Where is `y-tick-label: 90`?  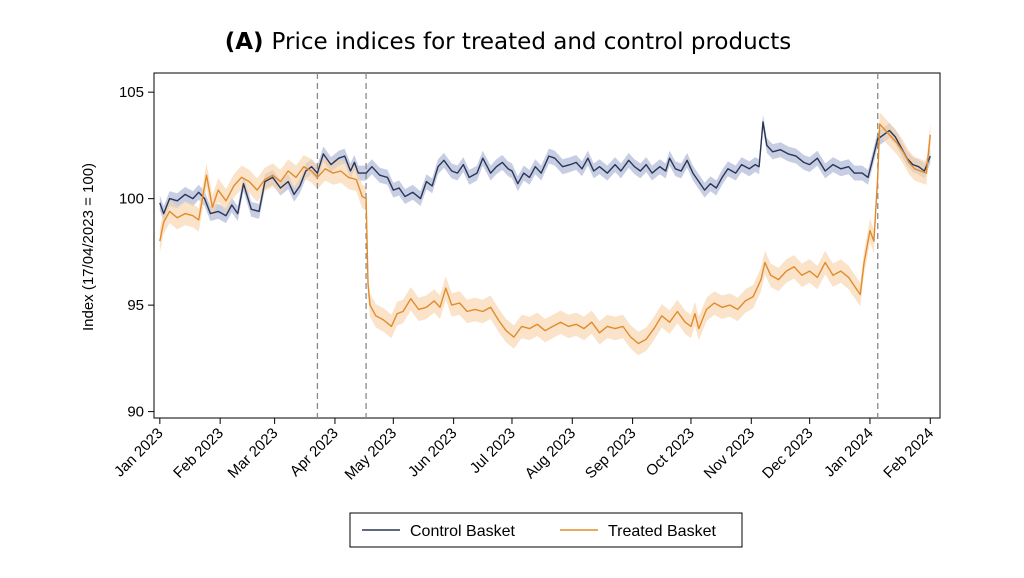 y-tick-label: 90 is located at coordinates (135, 412).